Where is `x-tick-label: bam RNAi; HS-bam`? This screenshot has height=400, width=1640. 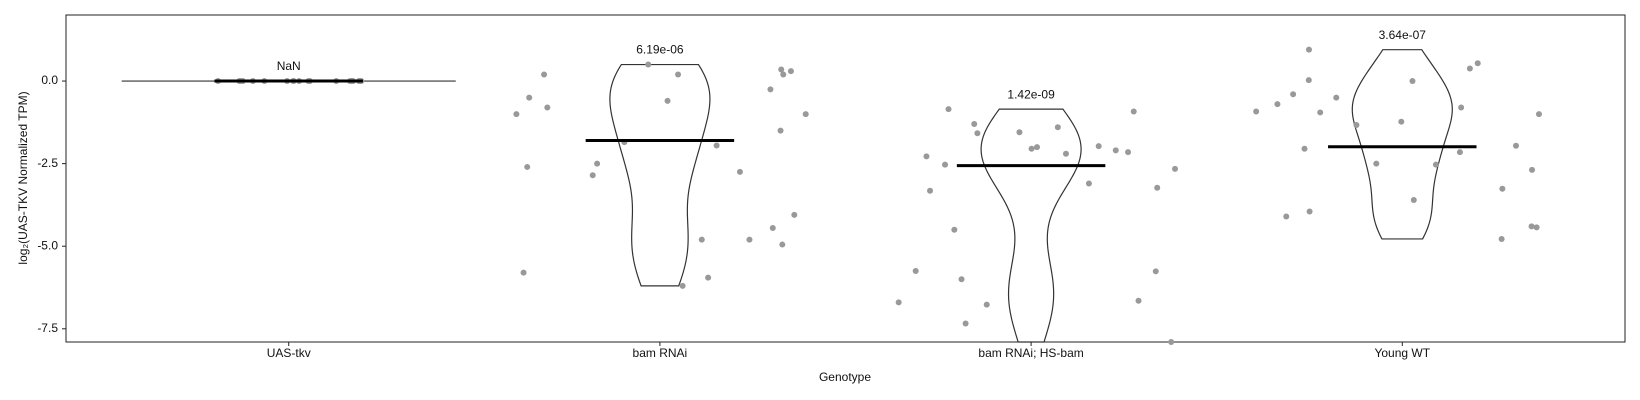
x-tick-label: bam RNAi; HS-bam is located at coordinates (1030, 353).